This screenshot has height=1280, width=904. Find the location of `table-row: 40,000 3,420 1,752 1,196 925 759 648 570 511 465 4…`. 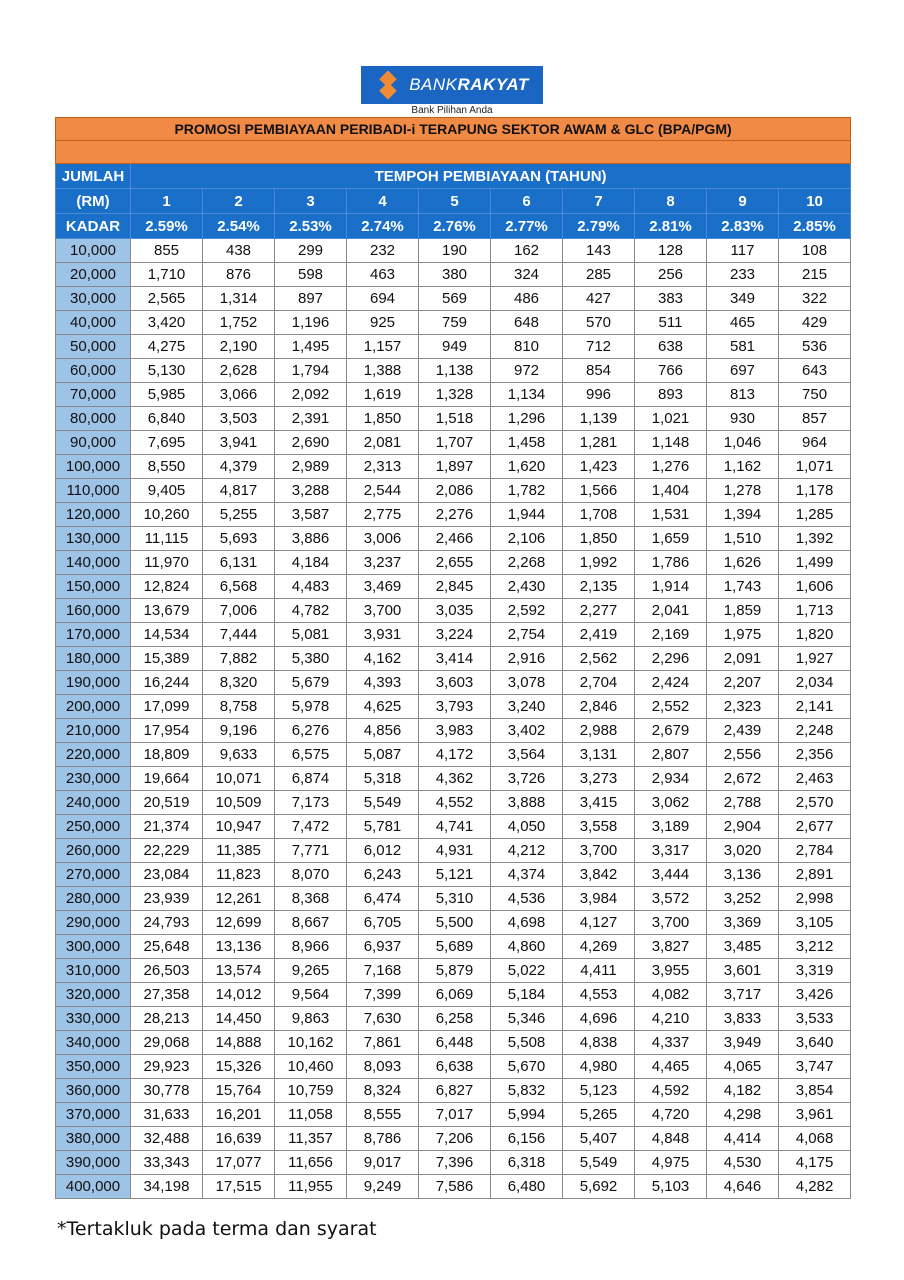

table-row: 40,000 3,420 1,752 1,196 925 759 648 570 511 465 4… is located at coordinates (453, 322).